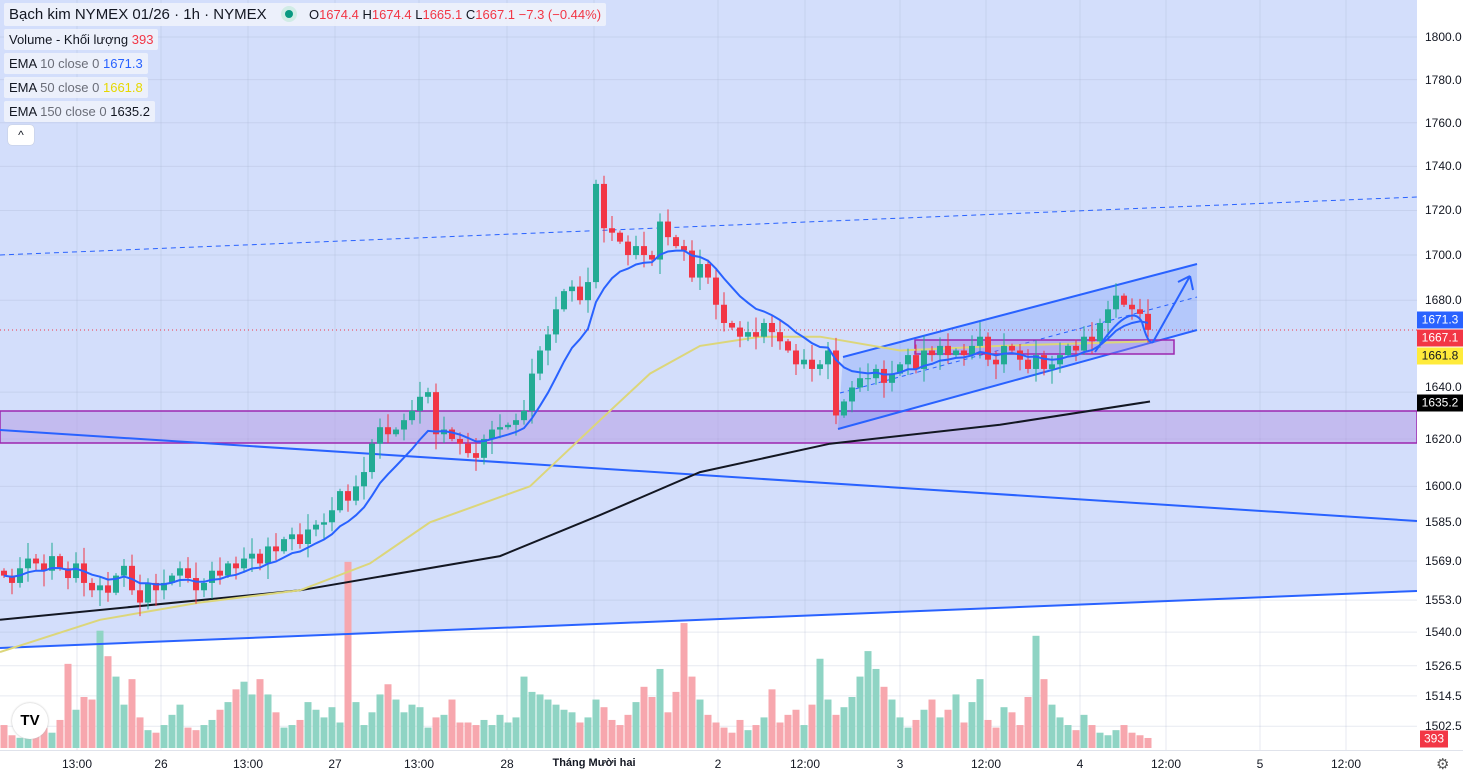  Describe the element at coordinates (1346, 764) in the screenshot. I see `time-label: 12:00` at that location.